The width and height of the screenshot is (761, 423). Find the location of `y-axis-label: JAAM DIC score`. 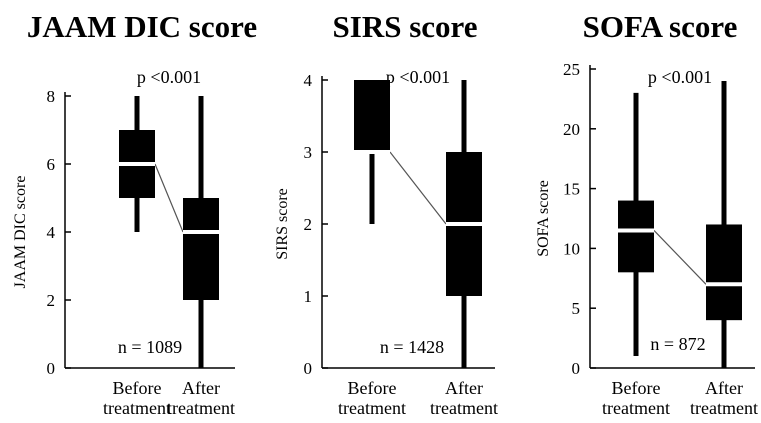

y-axis-label: JAAM DIC score is located at coordinates (20, 232).